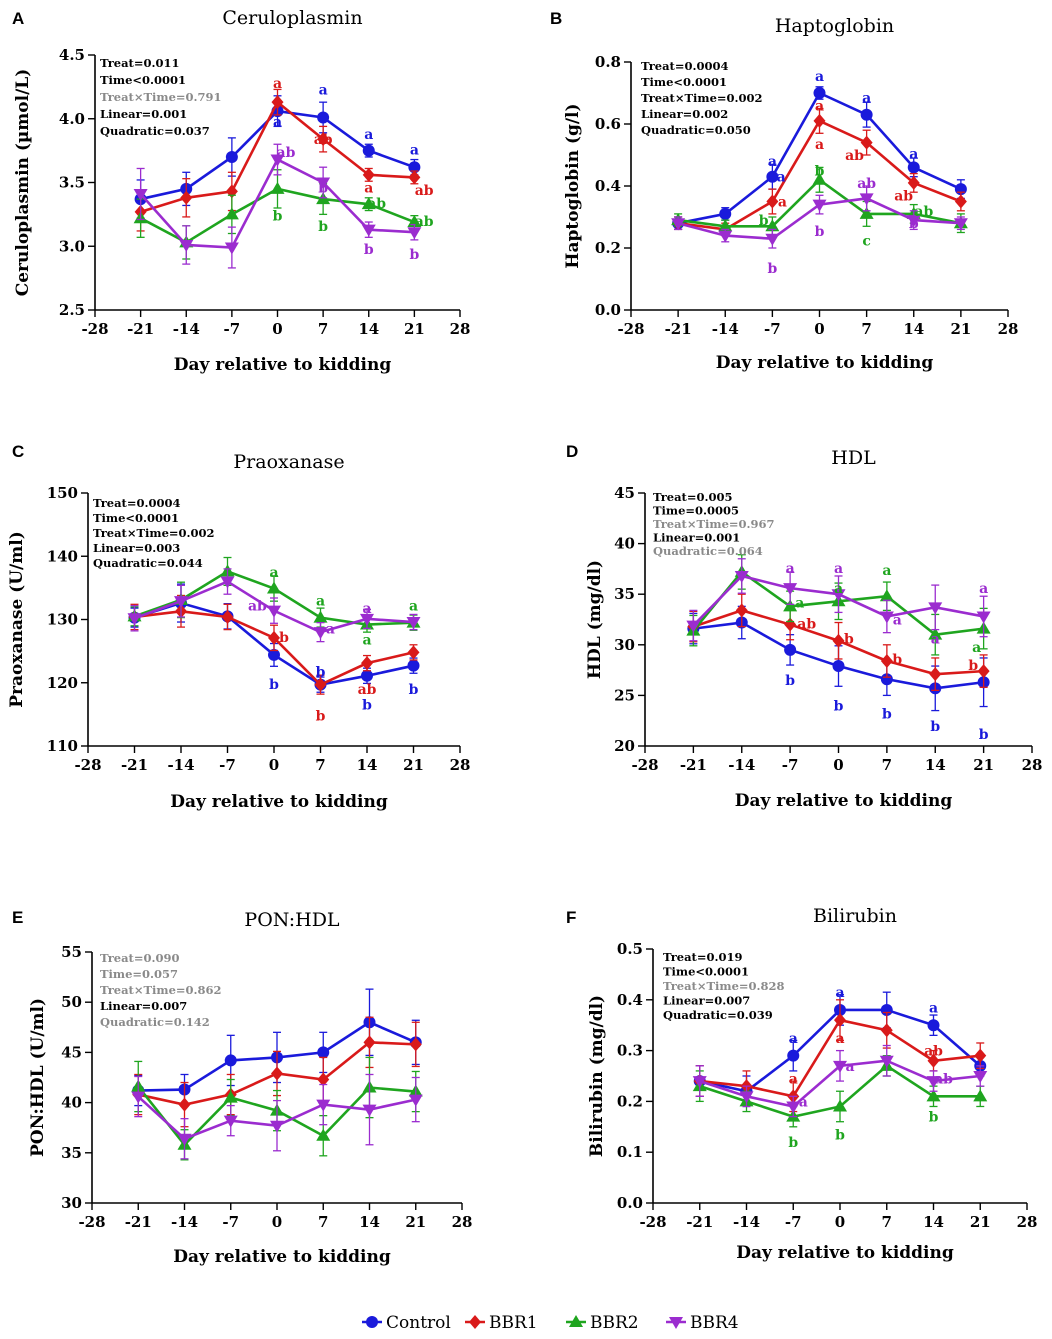 This screenshot has height=1339, width=1052. Describe the element at coordinates (630, 1101) in the screenshot. I see `y-tick-label: 0.2` at that location.